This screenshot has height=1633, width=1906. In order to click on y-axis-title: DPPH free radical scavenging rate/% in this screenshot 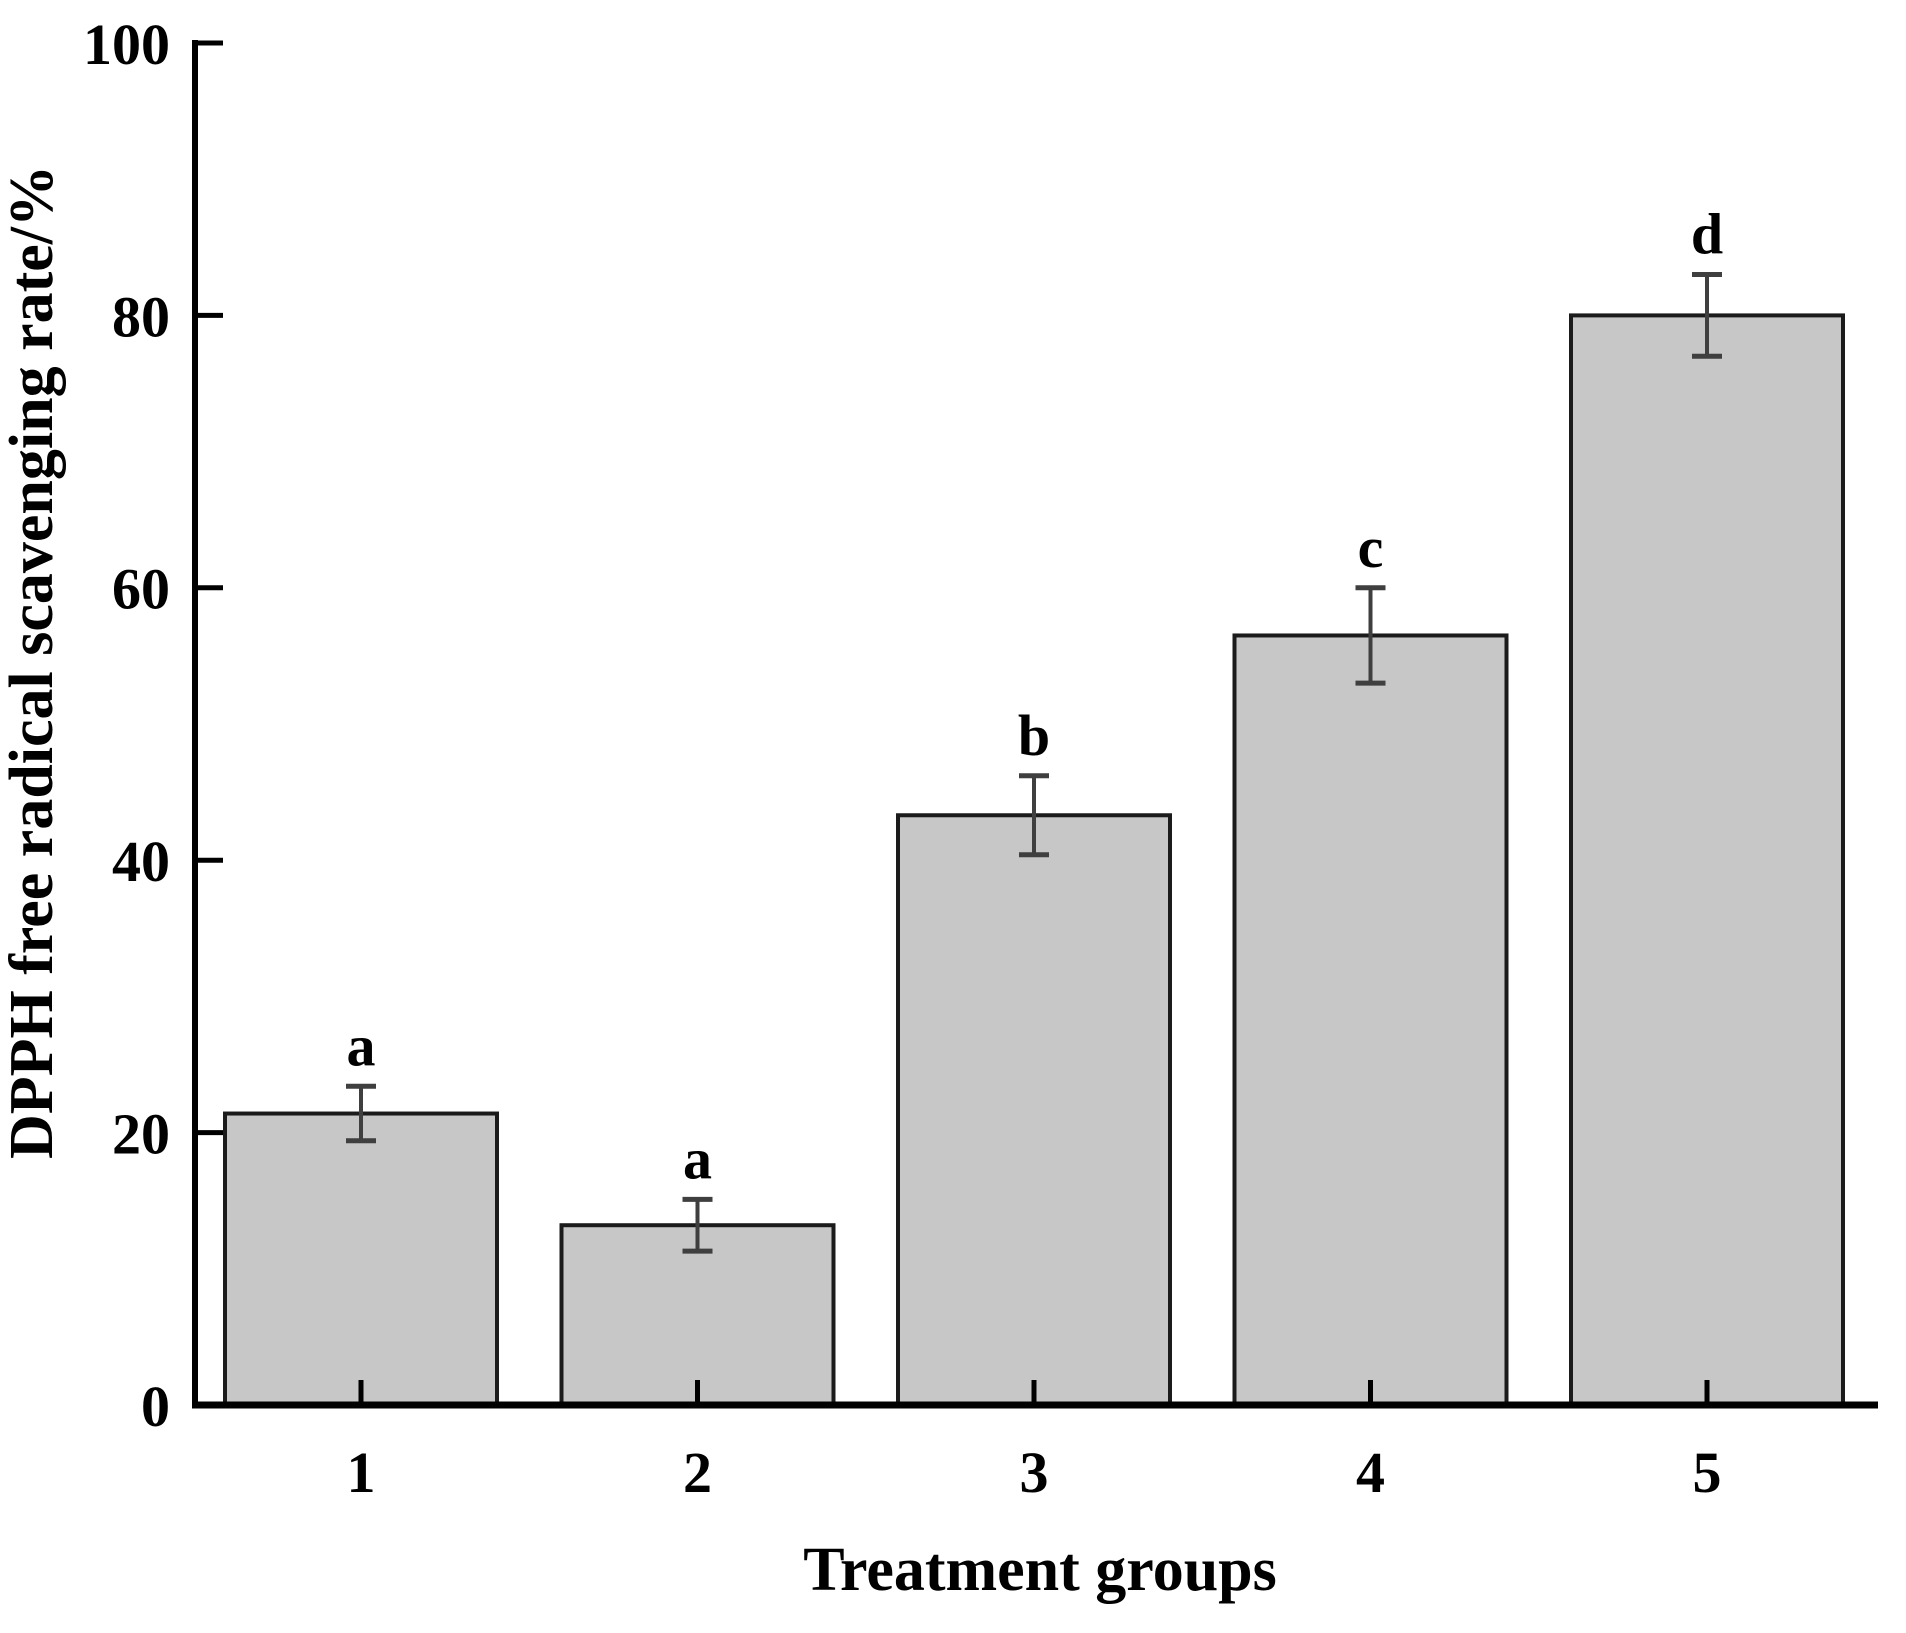, I will do `click(33, 662)`.